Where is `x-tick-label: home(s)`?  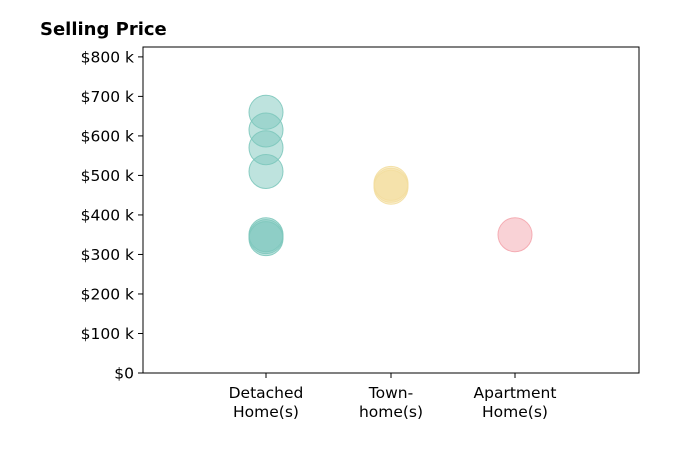
x-tick-label: home(s) is located at coordinates (391, 412).